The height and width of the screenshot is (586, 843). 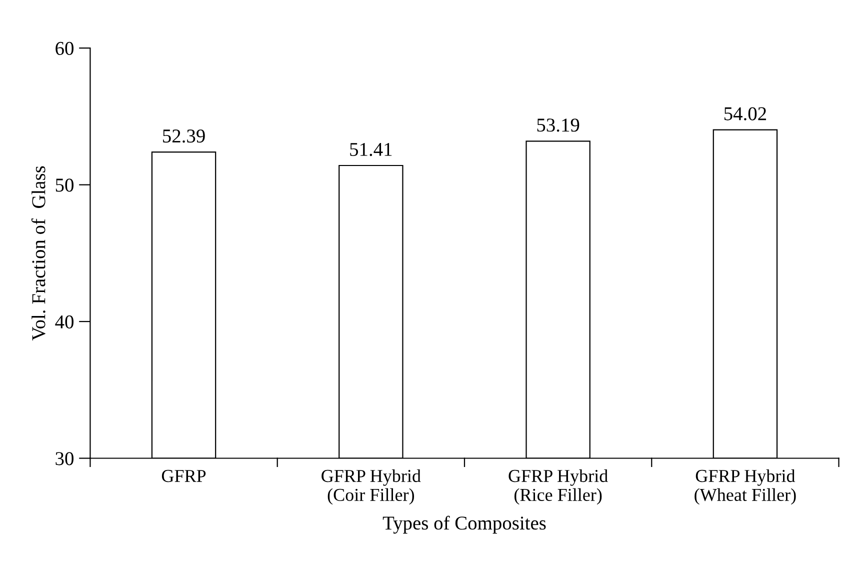 I want to click on y-tick-label: 50, so click(x=65, y=185).